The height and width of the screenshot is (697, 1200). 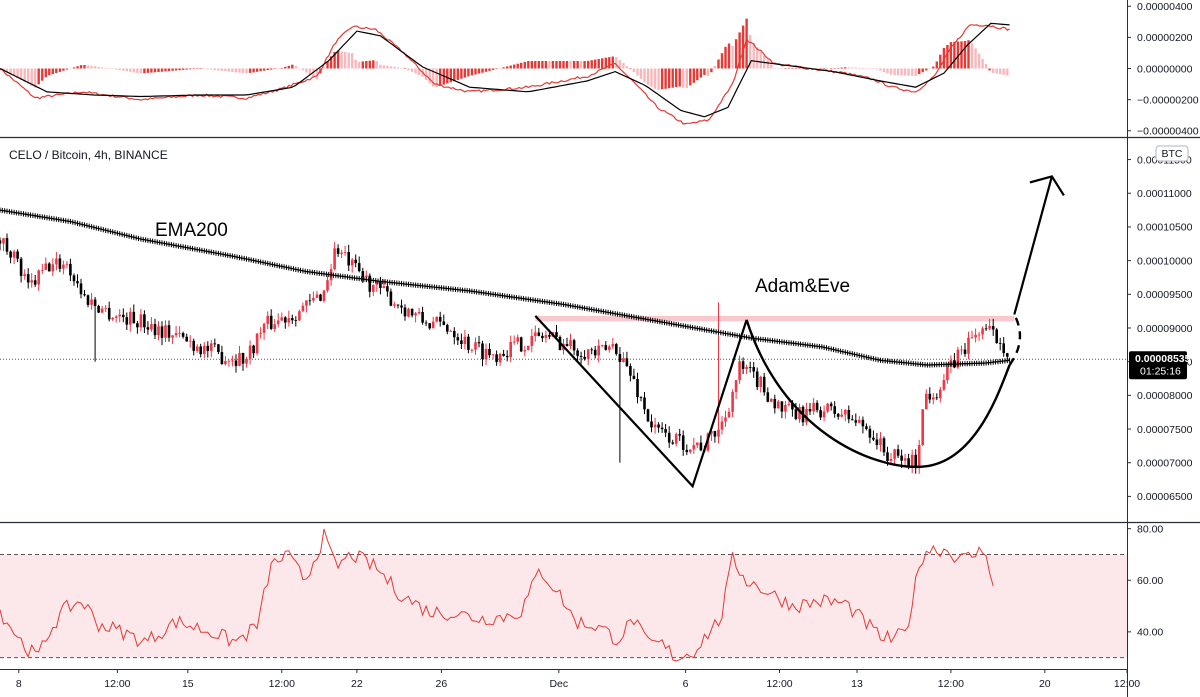 What do you see at coordinates (1145, 581) in the screenshot?
I see `rsi-y-axis: 80.00 60.00 40.00` at bounding box center [1145, 581].